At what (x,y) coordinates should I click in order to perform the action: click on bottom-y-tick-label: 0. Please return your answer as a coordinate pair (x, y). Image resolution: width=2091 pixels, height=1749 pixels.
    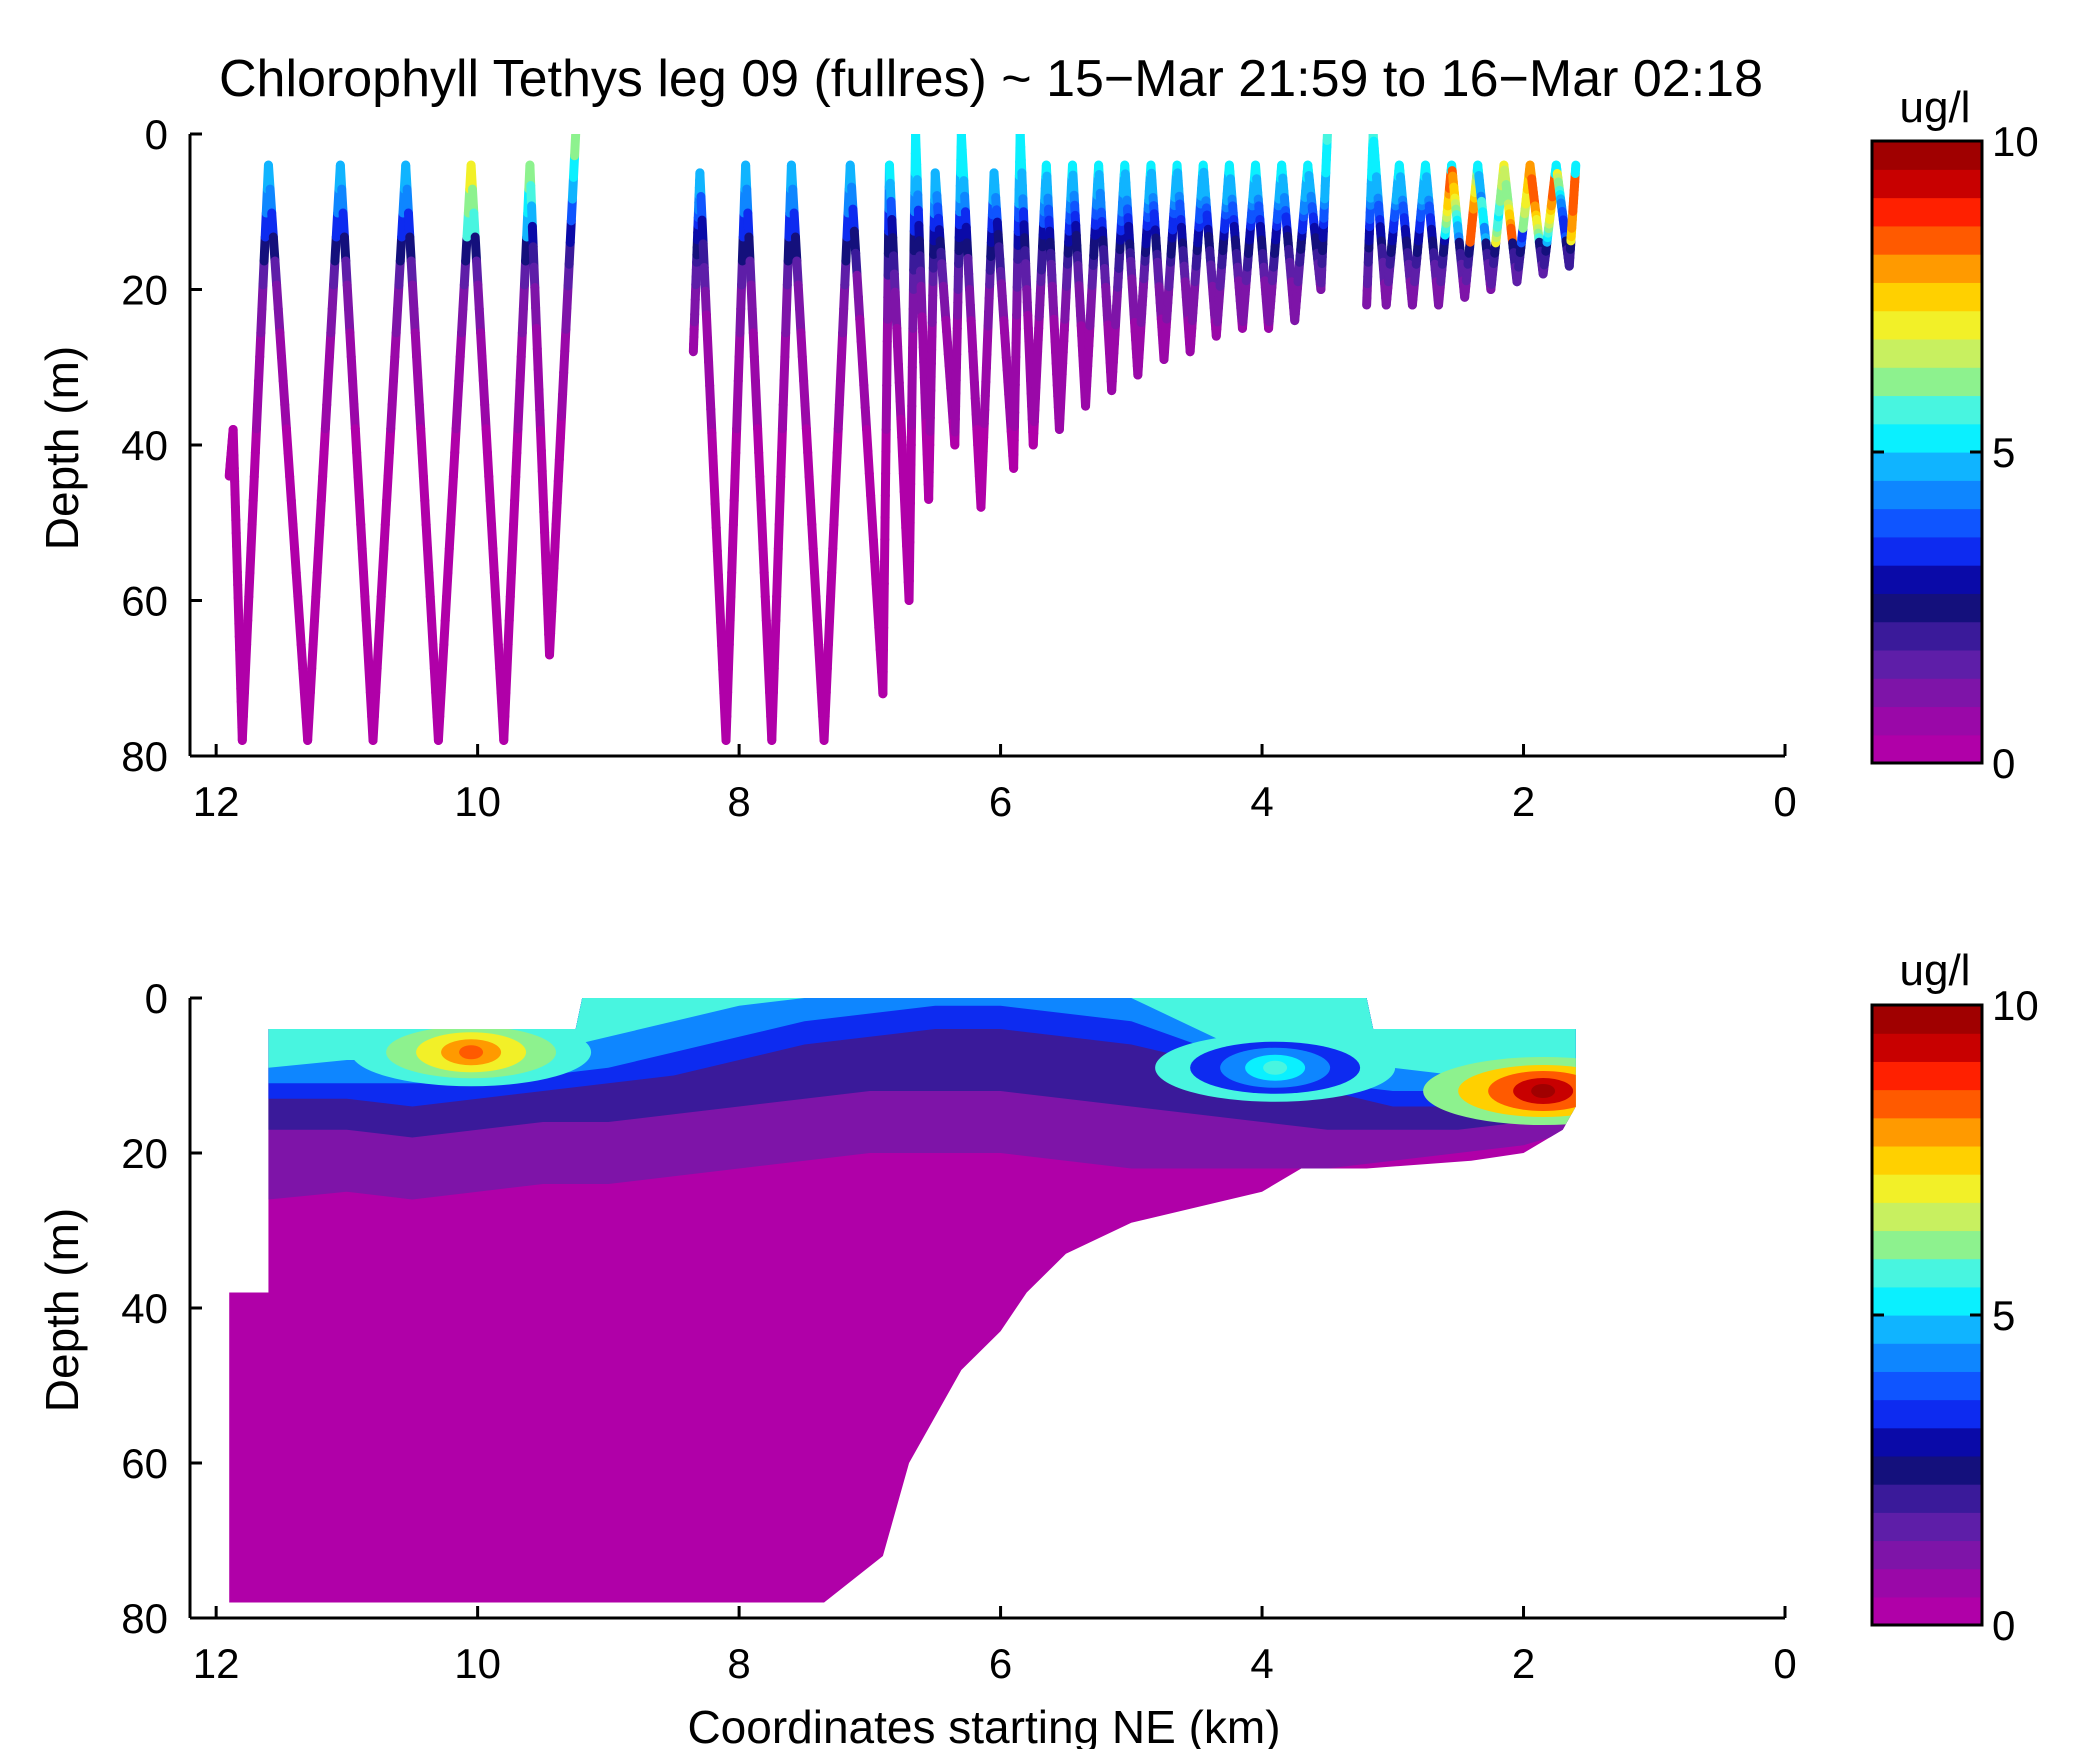
    Looking at the image, I should click on (156, 998).